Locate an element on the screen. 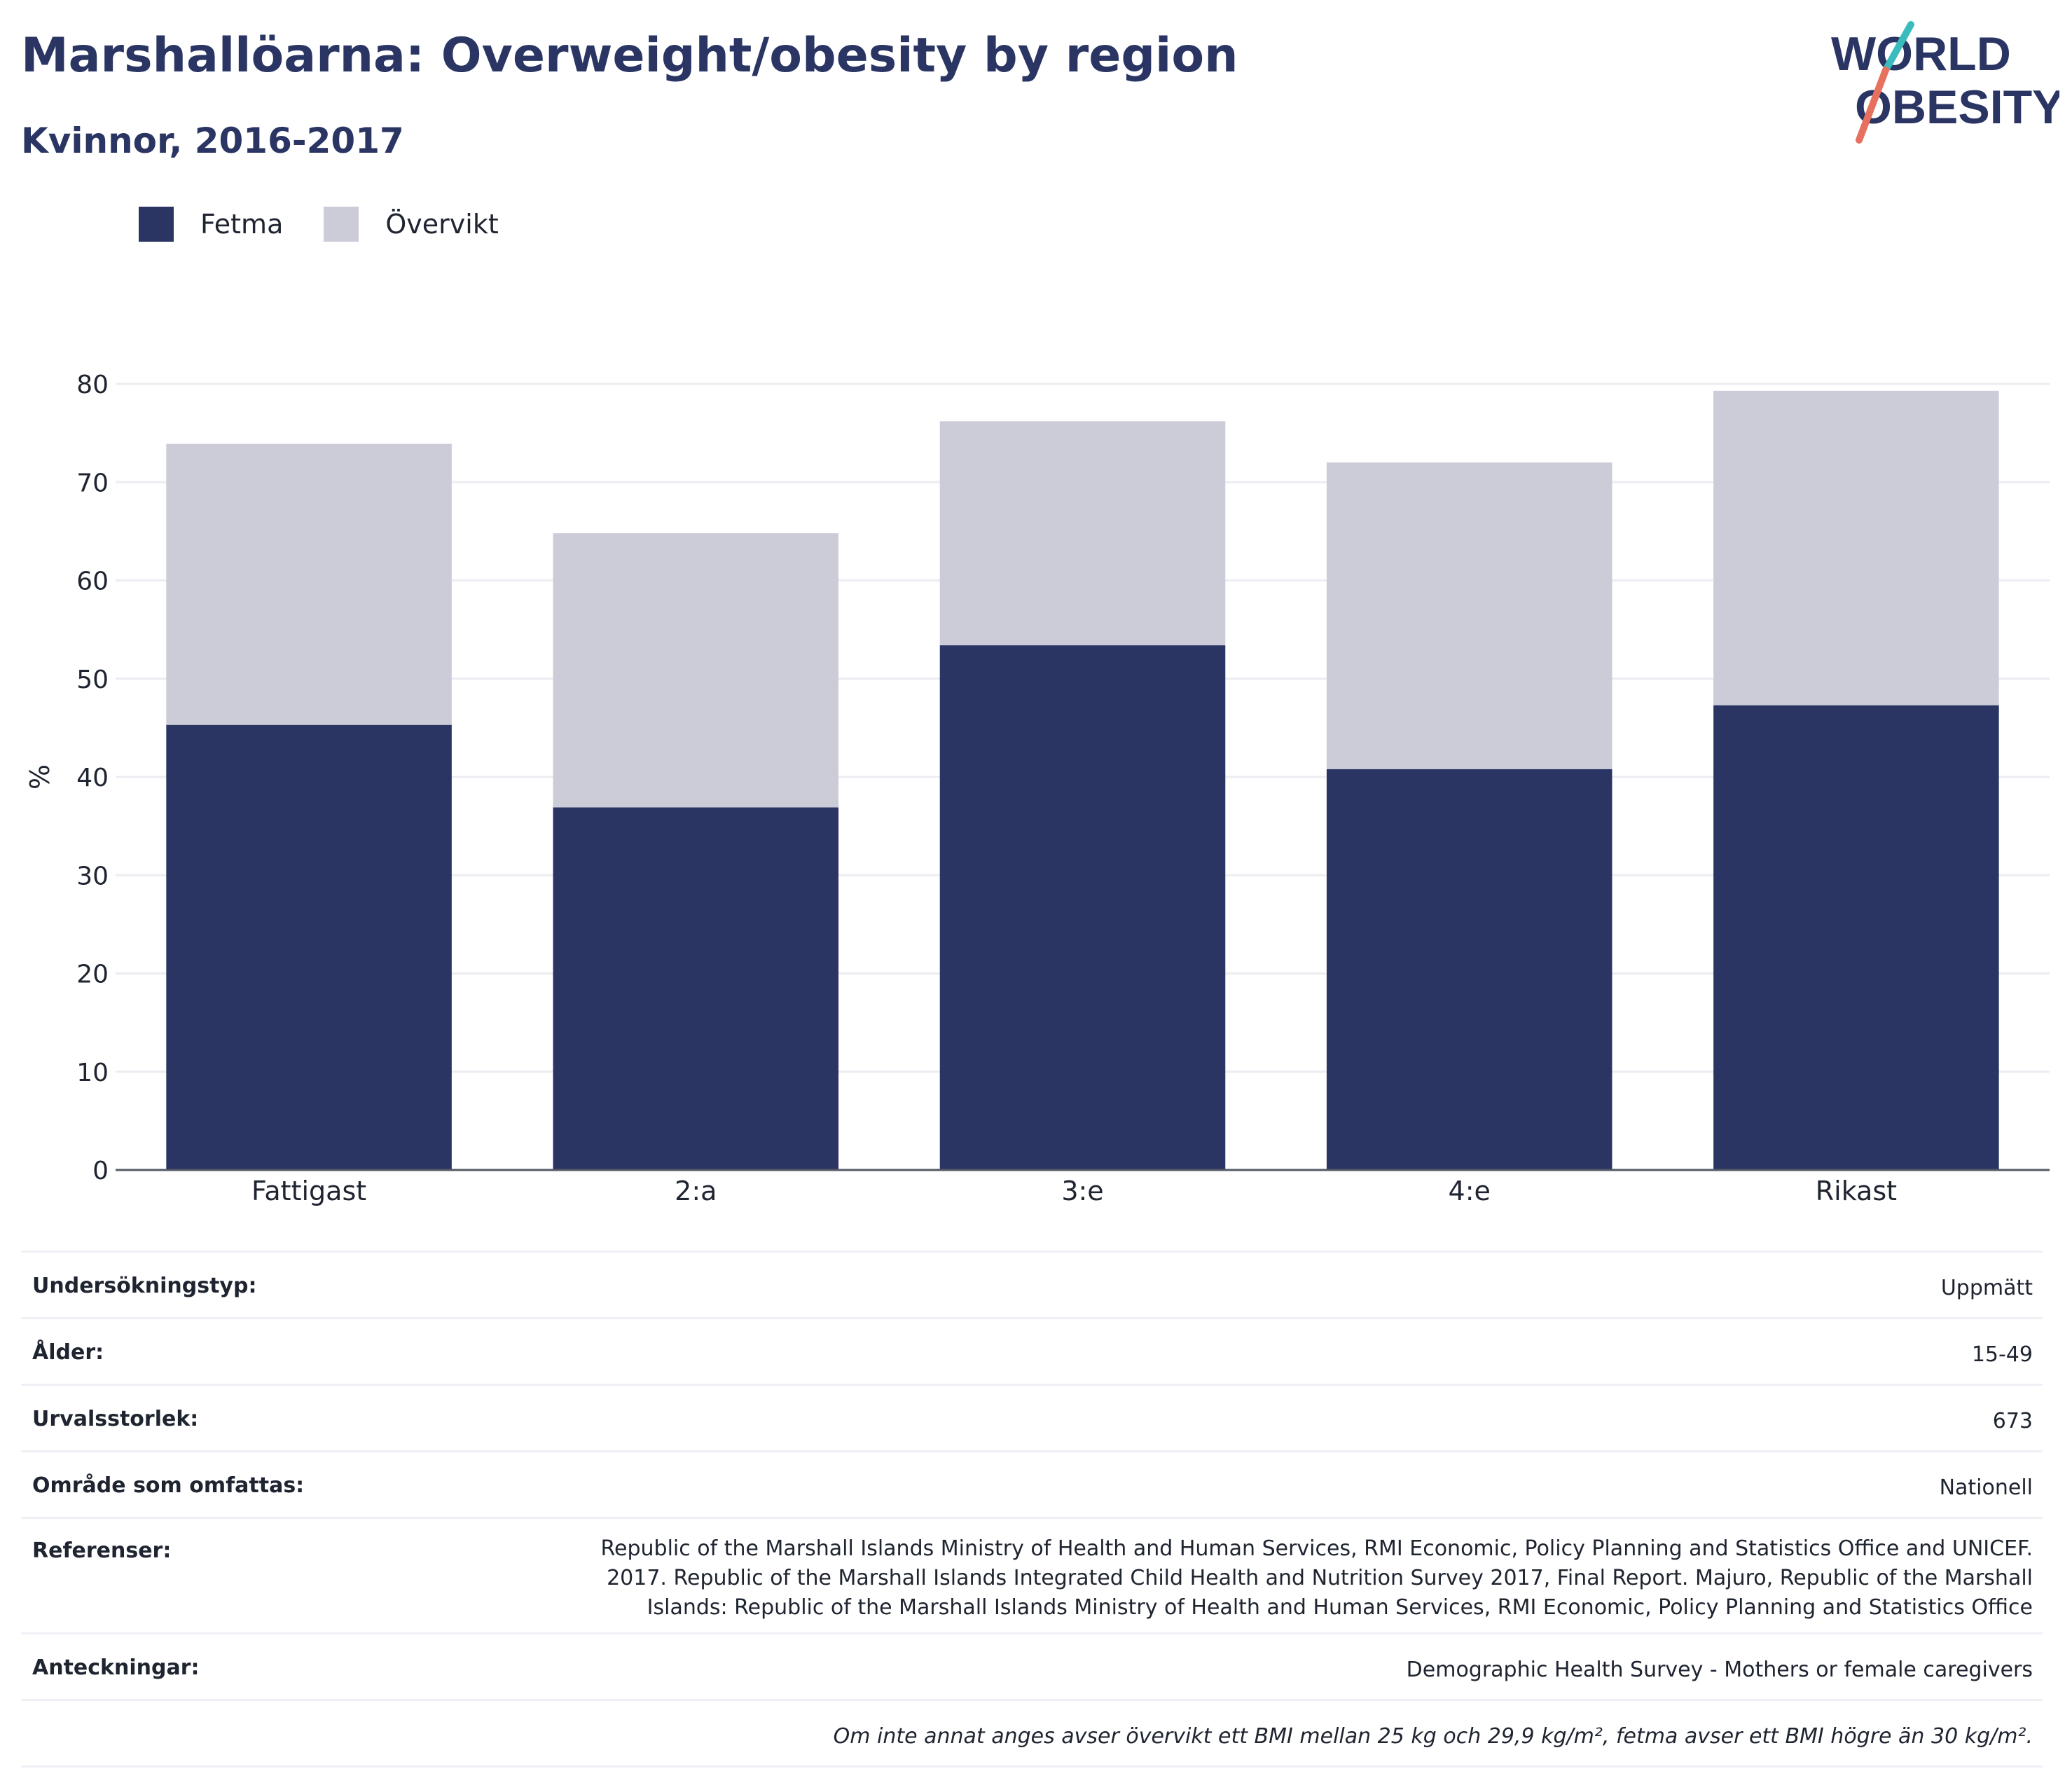 Image resolution: width=2072 pixels, height=1783 pixels. info-row-survey-type: Undersökningstyp: Uppmätt is located at coordinates (1032, 1284).